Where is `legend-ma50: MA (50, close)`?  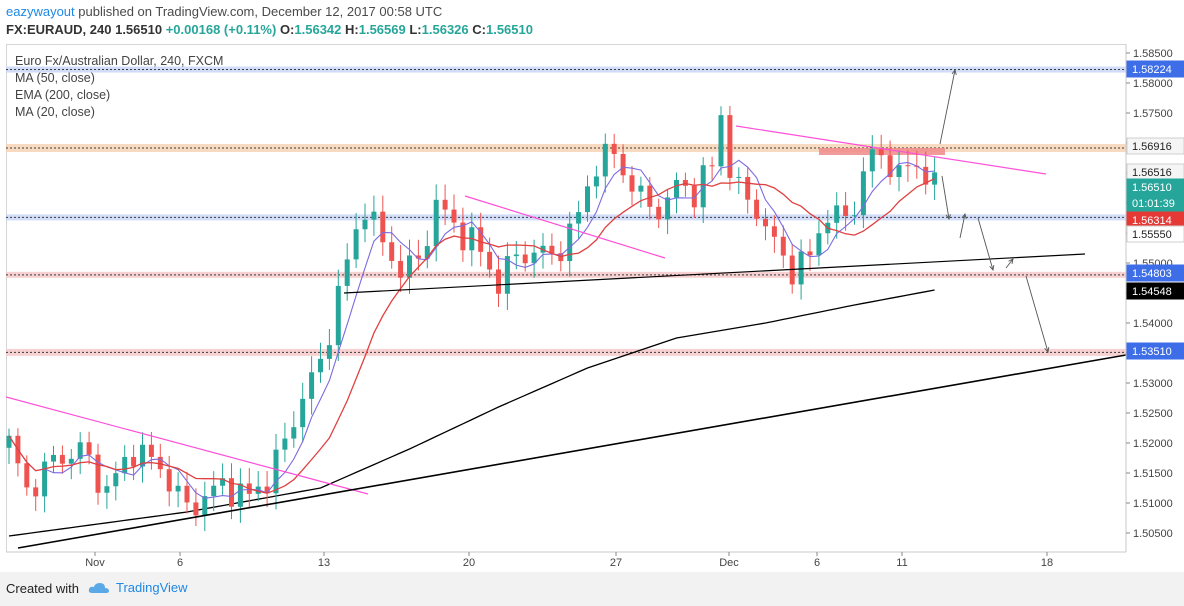
legend-ma50: MA (50, close) is located at coordinates (55, 78).